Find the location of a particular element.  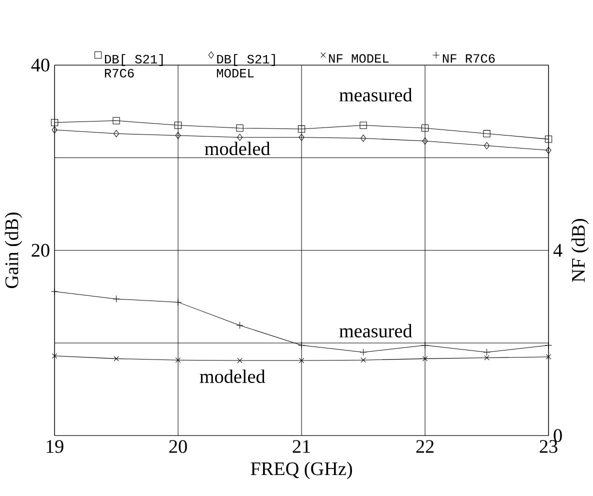

legend-label: DB[ S21] MODEL is located at coordinates (245, 66).